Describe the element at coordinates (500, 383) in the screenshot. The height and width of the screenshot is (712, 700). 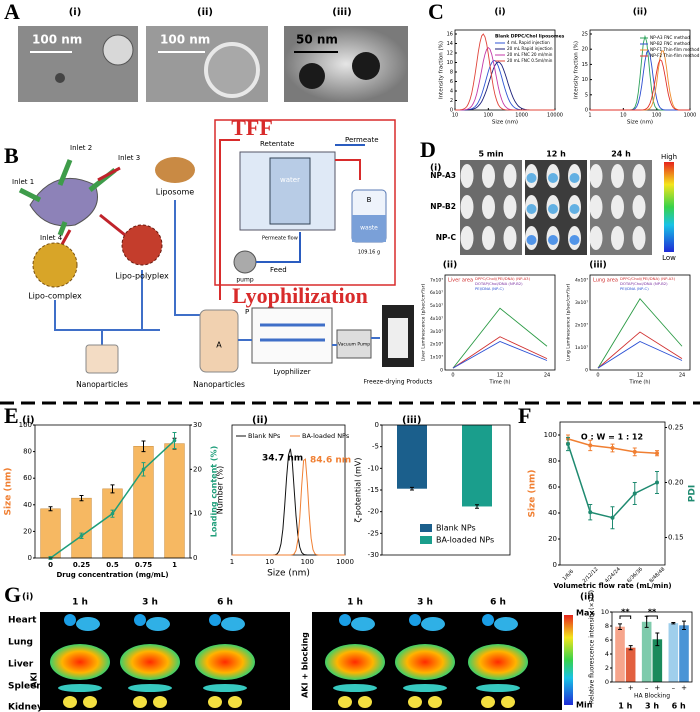
I see `x-axis-label: Time (h)` at that location.